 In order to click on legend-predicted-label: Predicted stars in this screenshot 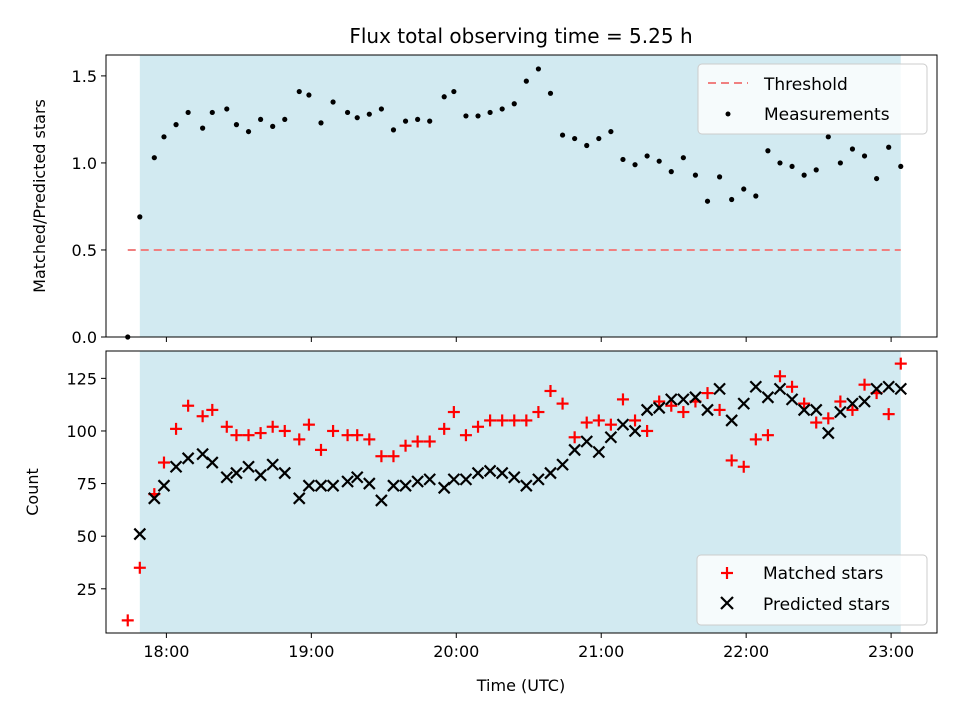, I will do `click(826, 605)`.